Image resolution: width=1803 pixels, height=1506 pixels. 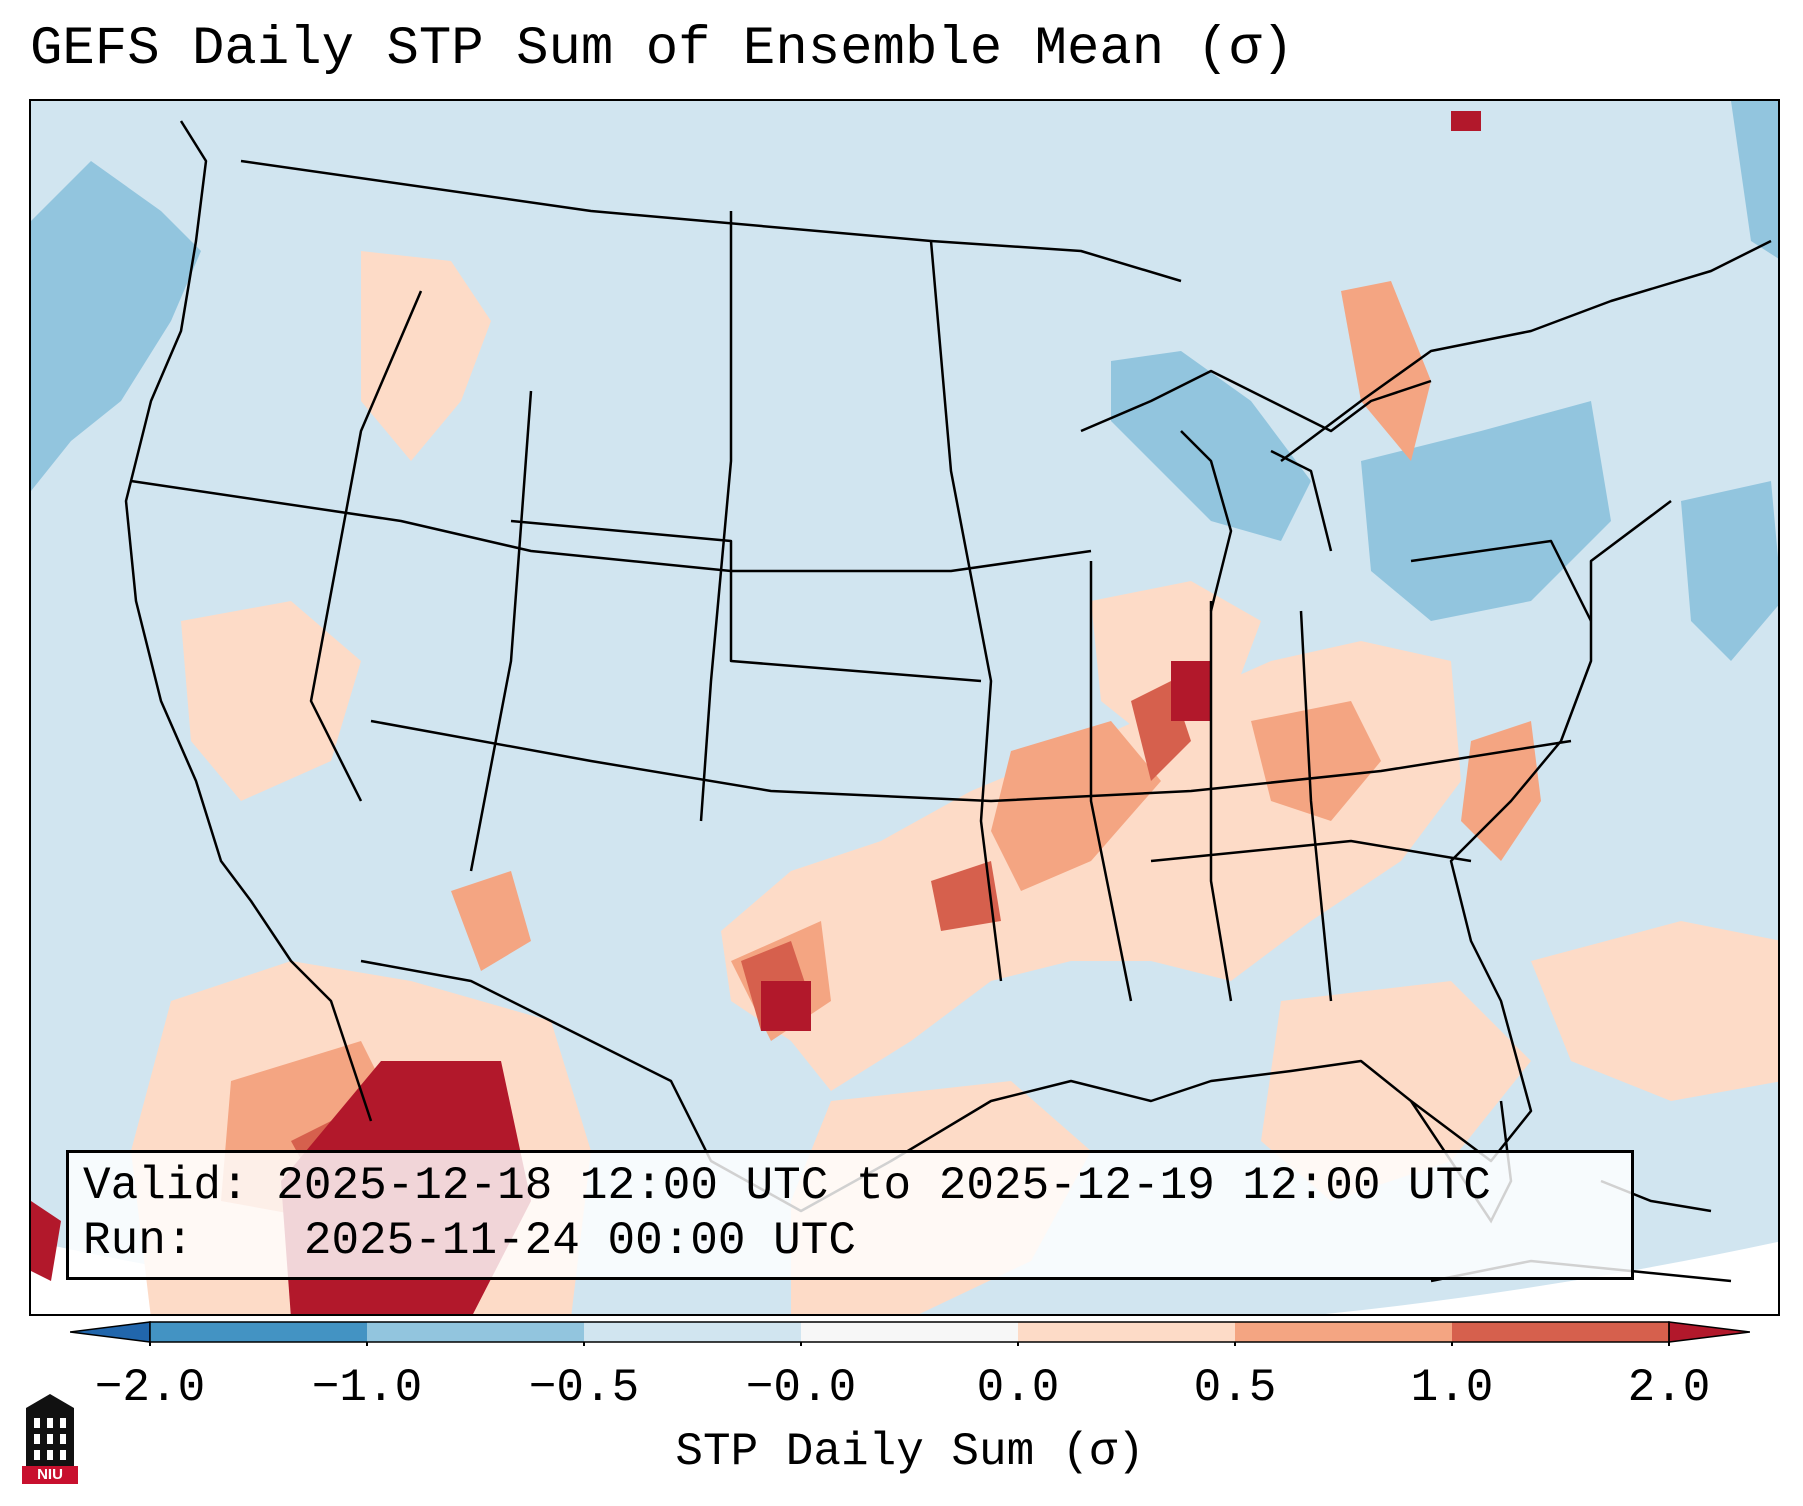 What do you see at coordinates (579, 1241) in the screenshot?
I see `run-value: 2025-11-24 00:00 UTC` at bounding box center [579, 1241].